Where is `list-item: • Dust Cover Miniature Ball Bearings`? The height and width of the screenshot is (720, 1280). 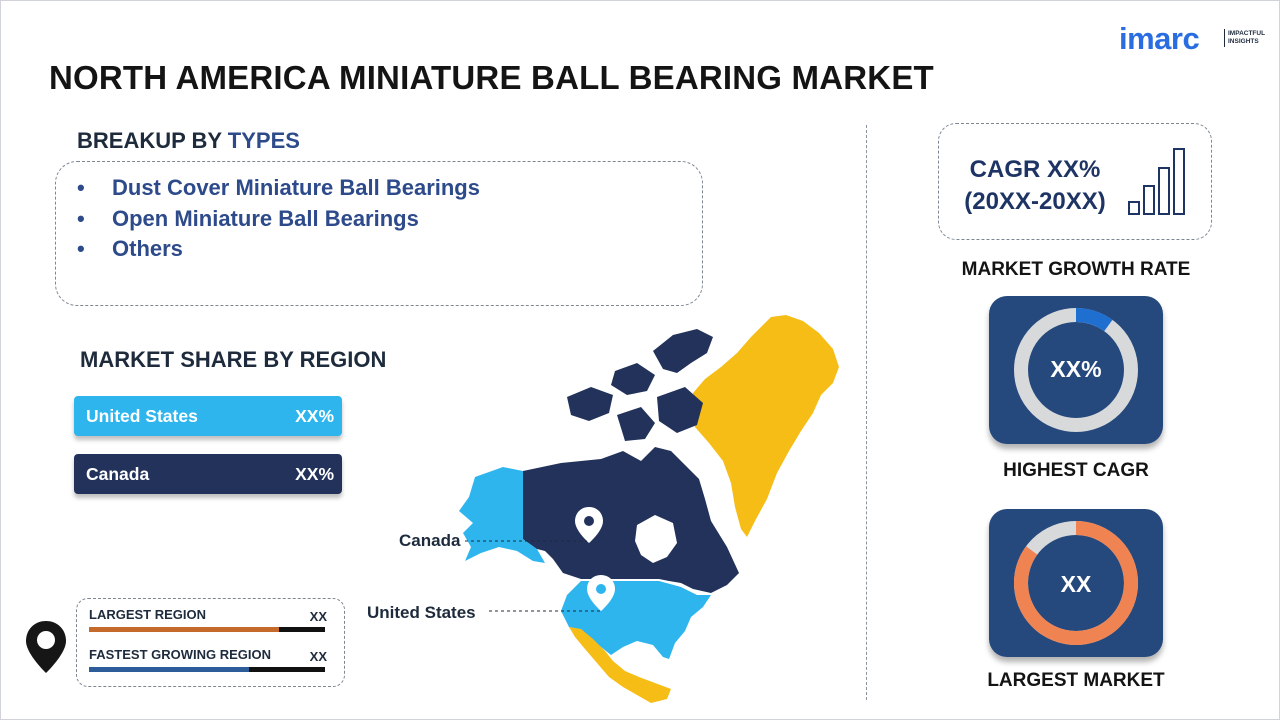
list-item: • Dust Cover Miniature Ball Bearings is located at coordinates (278, 188).